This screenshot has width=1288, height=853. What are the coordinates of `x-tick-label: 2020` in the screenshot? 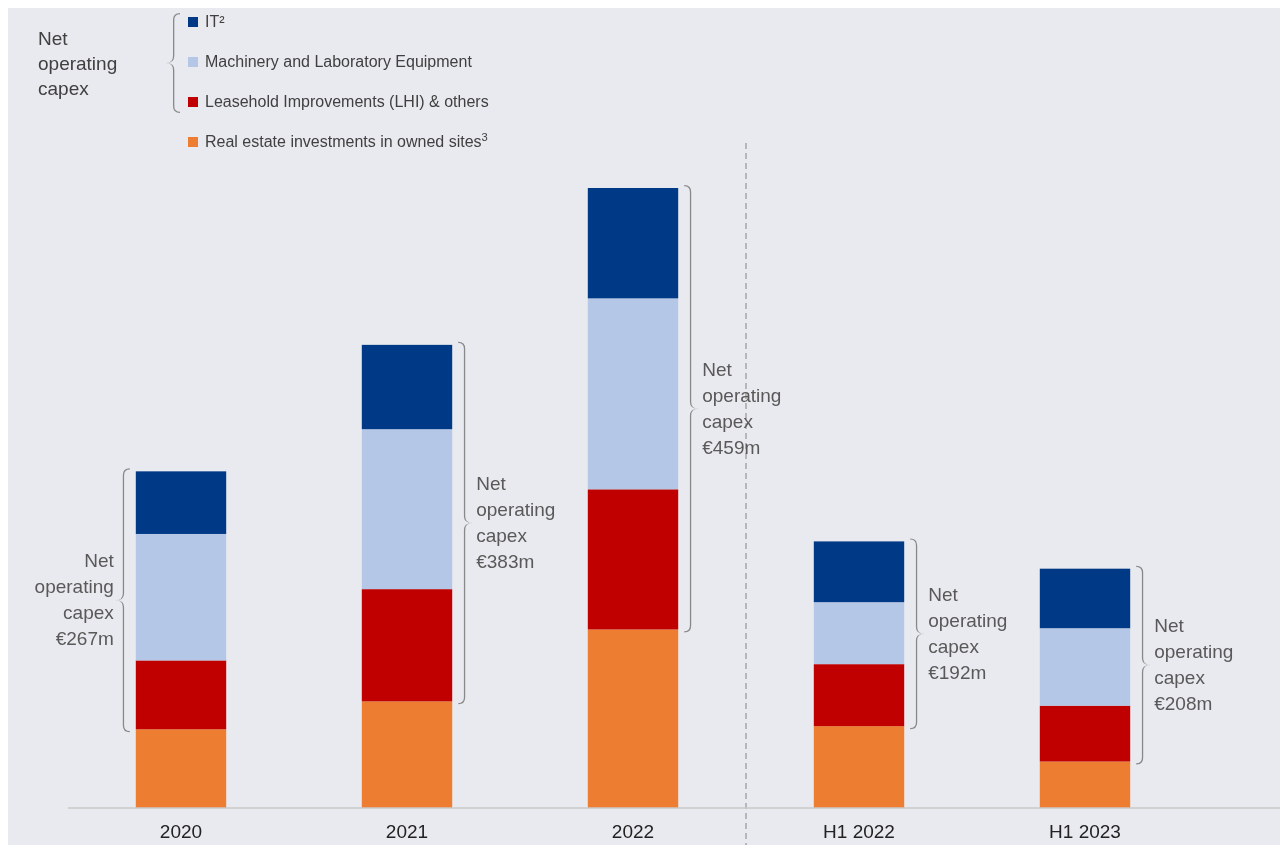 It's located at (181, 831).